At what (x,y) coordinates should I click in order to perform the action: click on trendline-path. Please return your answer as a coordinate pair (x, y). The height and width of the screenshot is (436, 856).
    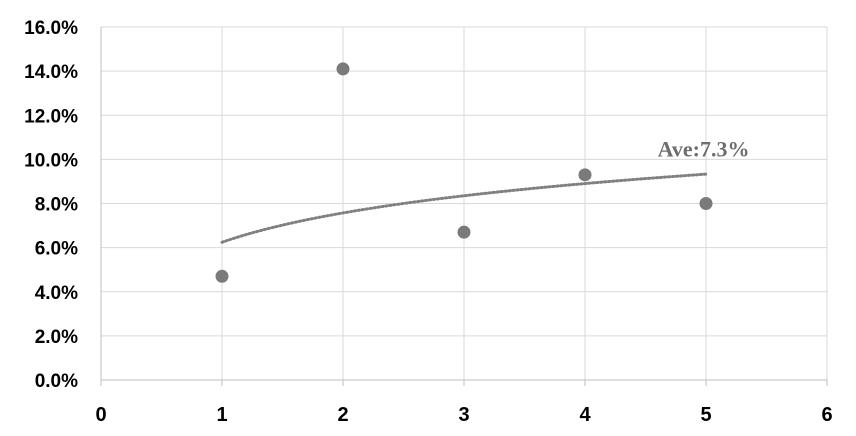
    Looking at the image, I should click on (464, 208).